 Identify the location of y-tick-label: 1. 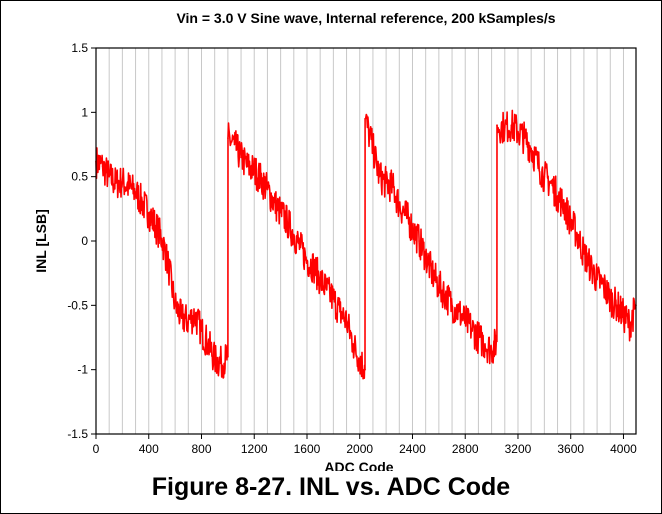
(84, 112).